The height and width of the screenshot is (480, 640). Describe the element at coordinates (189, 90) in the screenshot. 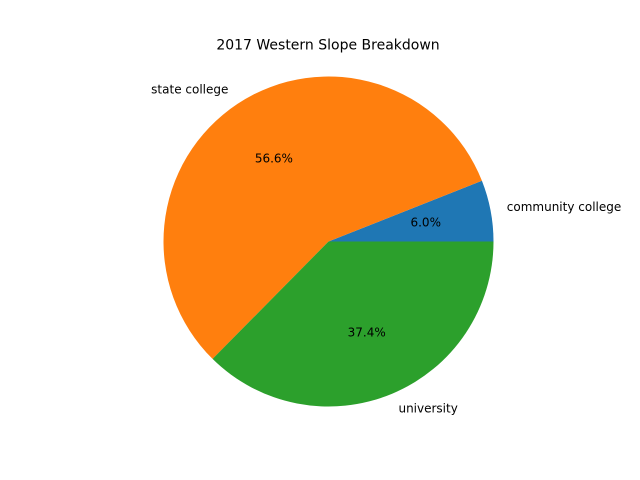

I see `slice-label-state-college: state college` at that location.